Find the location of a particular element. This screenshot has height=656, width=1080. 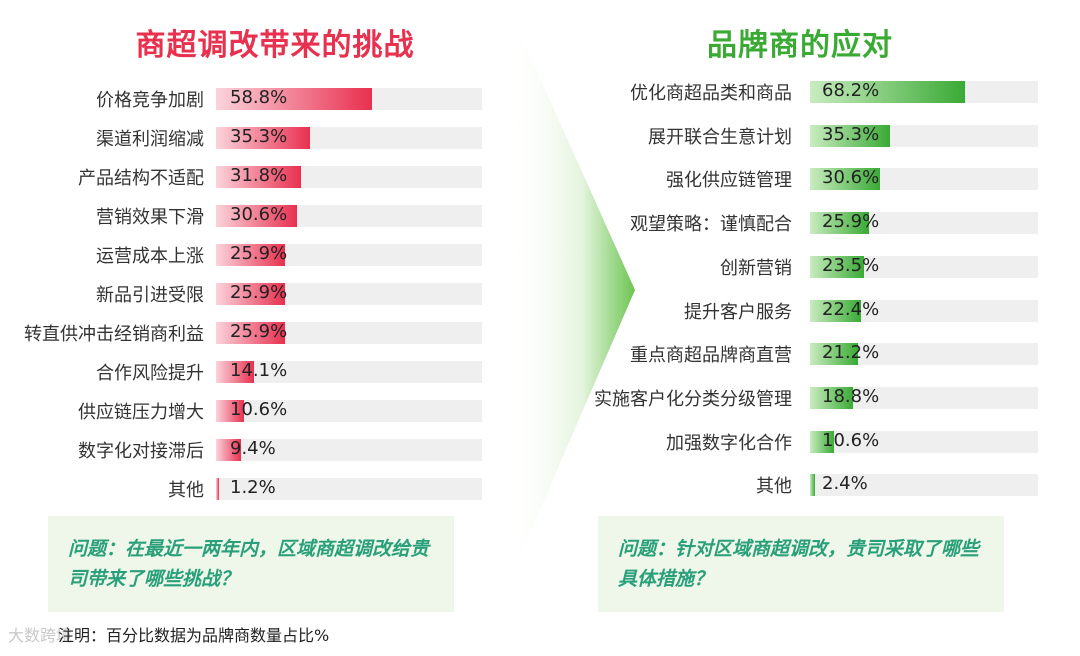

challenges-chart-title: 商超调改带来的挑战 is located at coordinates (275, 45).